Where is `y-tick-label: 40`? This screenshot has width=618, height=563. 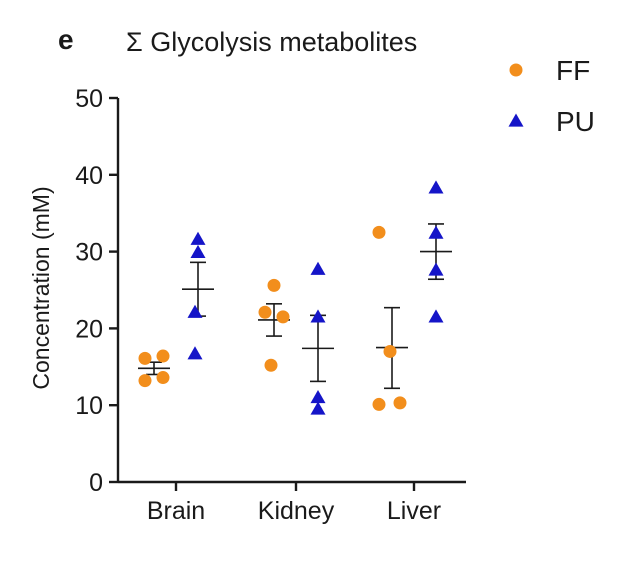
y-tick-label: 40 is located at coordinates (89, 176).